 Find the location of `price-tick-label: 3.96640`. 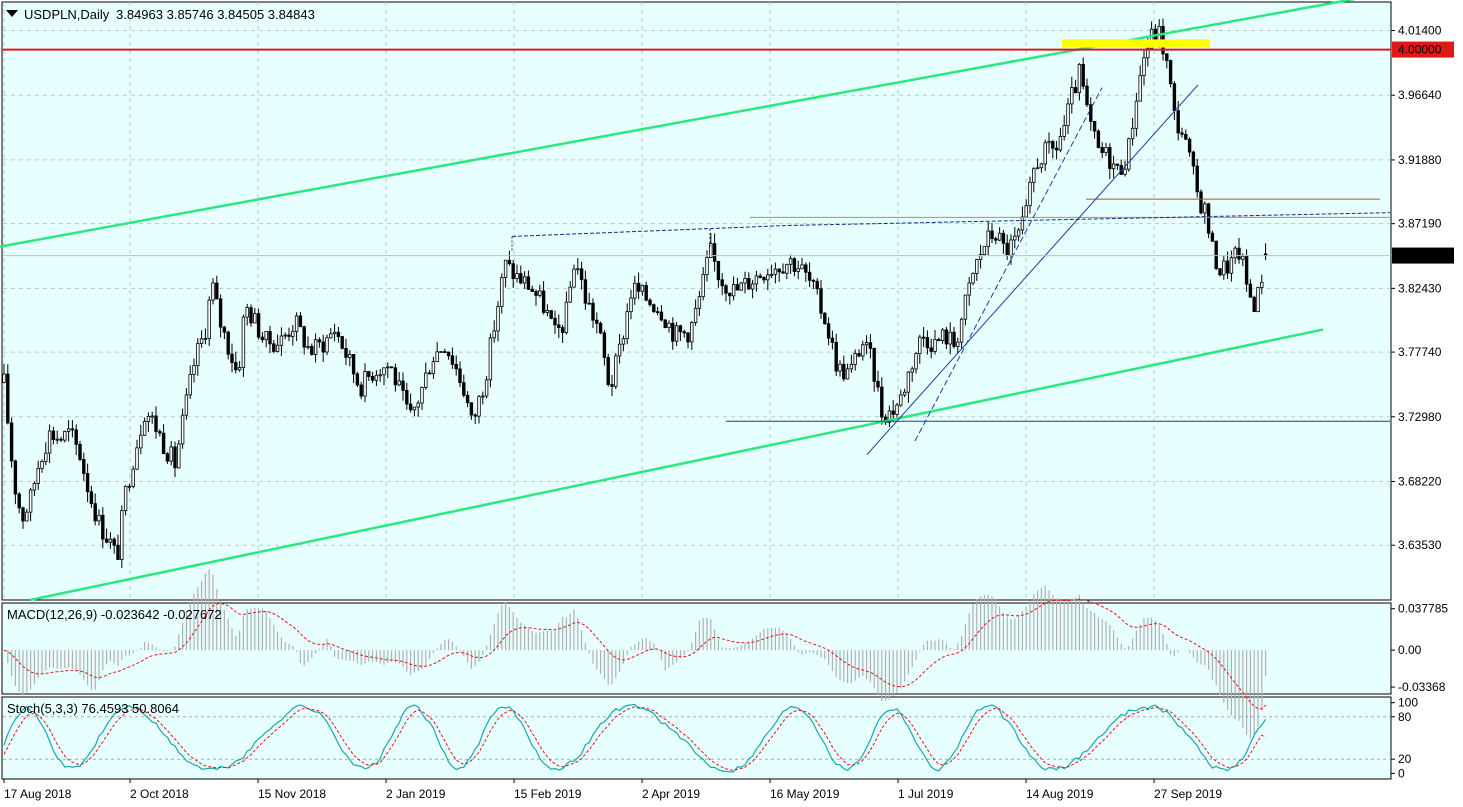

price-tick-label: 3.96640 is located at coordinates (1420, 95).